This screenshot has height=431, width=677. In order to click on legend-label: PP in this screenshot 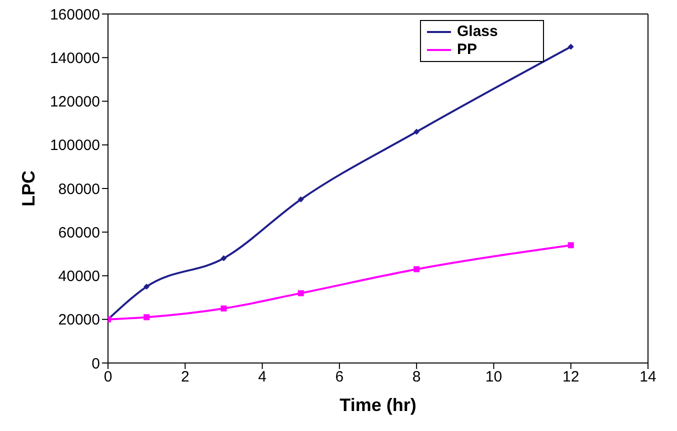, I will do `click(467, 50)`.